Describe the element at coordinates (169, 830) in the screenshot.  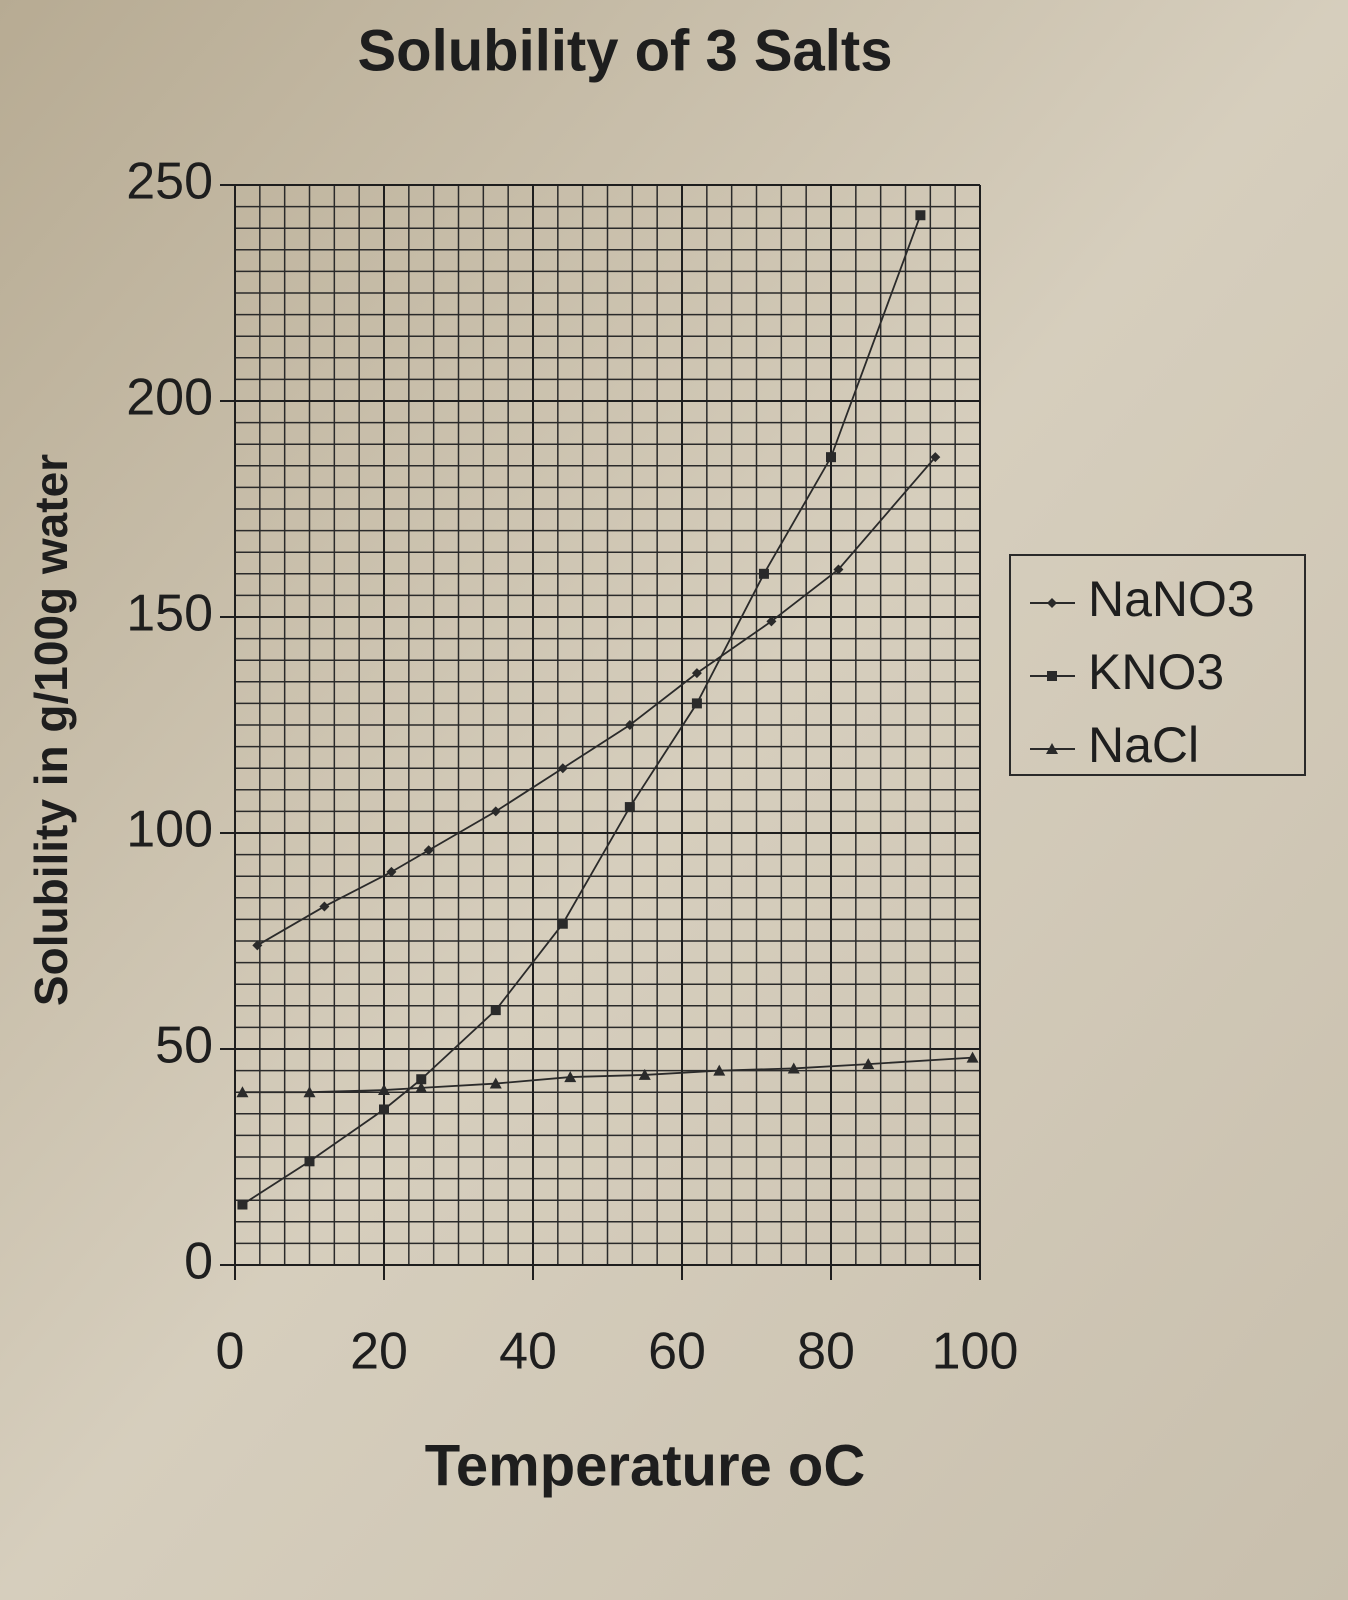
I see `y-tick-label: 100` at that location.